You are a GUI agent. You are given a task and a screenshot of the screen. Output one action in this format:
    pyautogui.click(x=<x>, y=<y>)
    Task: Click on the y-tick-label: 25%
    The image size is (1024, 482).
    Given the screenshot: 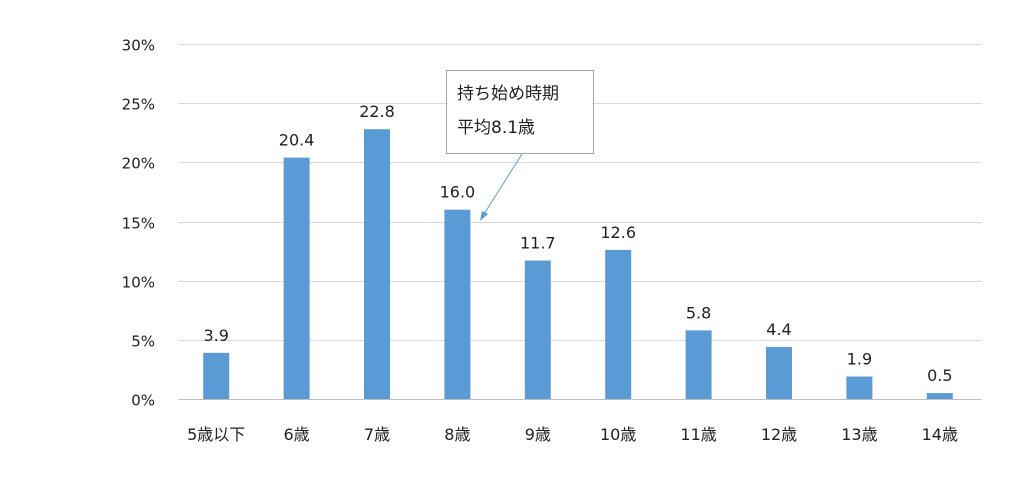 What is the action you would take?
    pyautogui.click(x=138, y=105)
    